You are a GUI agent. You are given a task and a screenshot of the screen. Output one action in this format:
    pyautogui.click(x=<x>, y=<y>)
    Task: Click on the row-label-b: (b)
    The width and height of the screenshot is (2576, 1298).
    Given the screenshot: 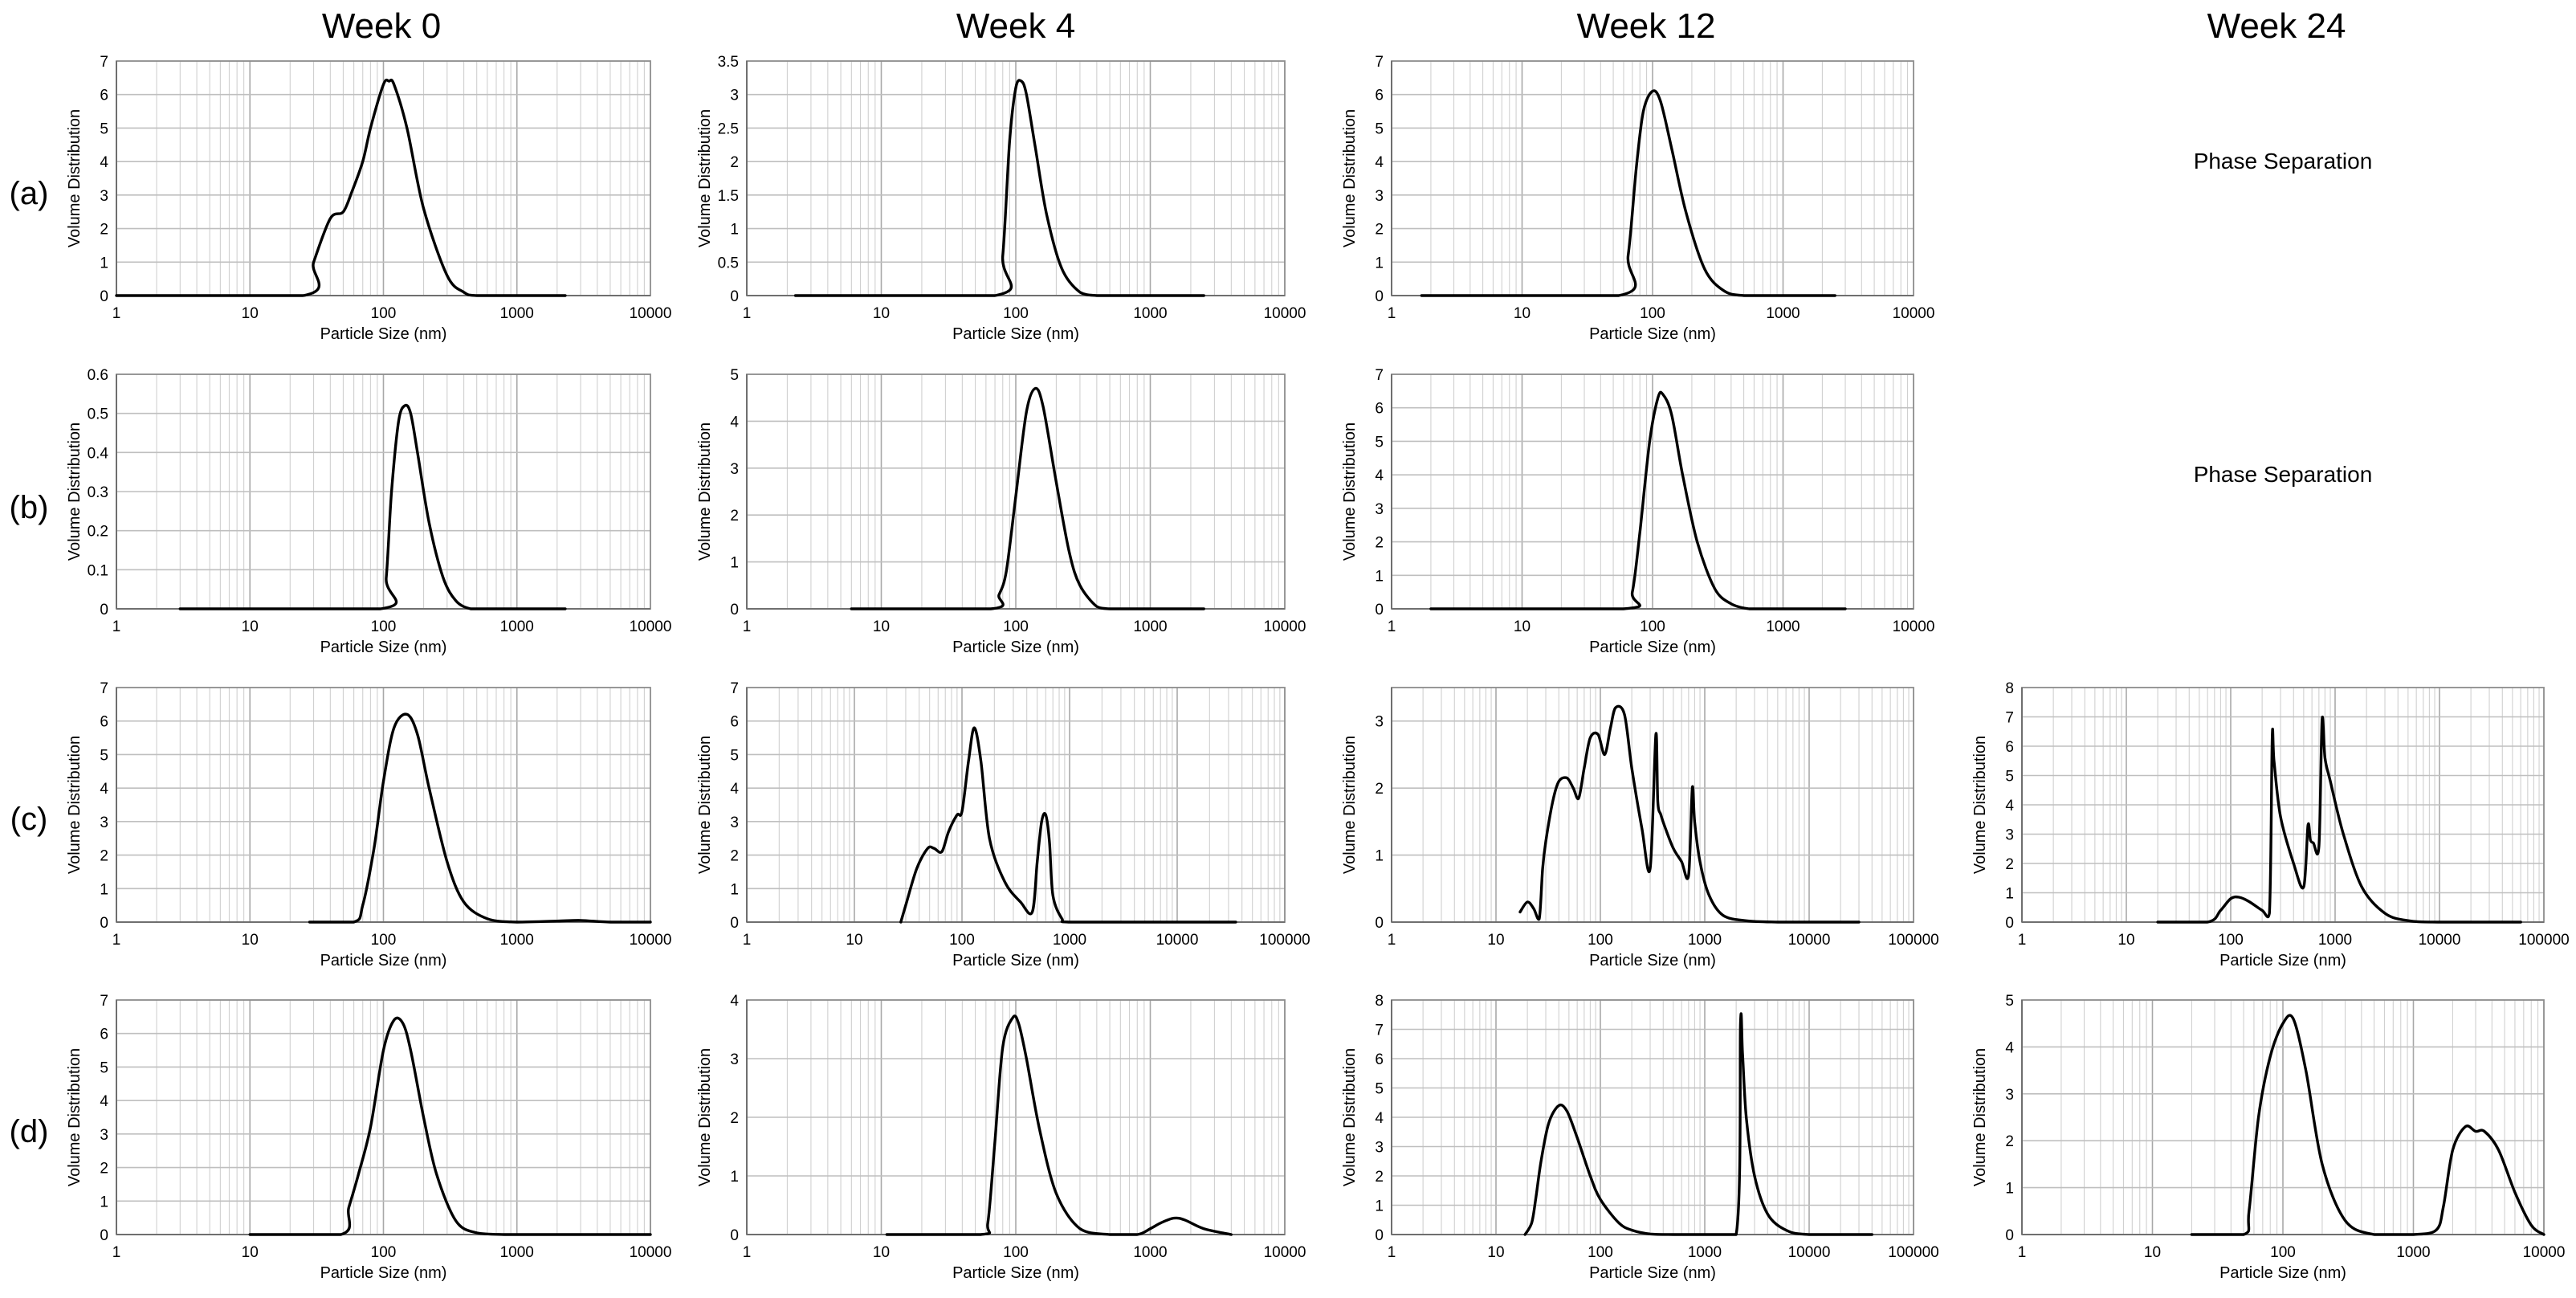 What is the action you would take?
    pyautogui.click(x=29, y=508)
    